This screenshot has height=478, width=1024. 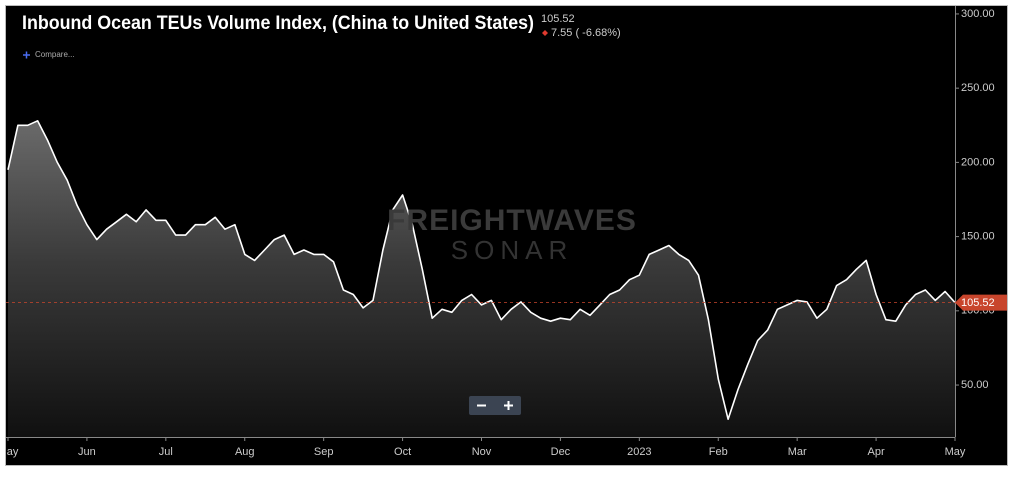 I want to click on y-tick-label: 250.00, so click(x=978, y=88).